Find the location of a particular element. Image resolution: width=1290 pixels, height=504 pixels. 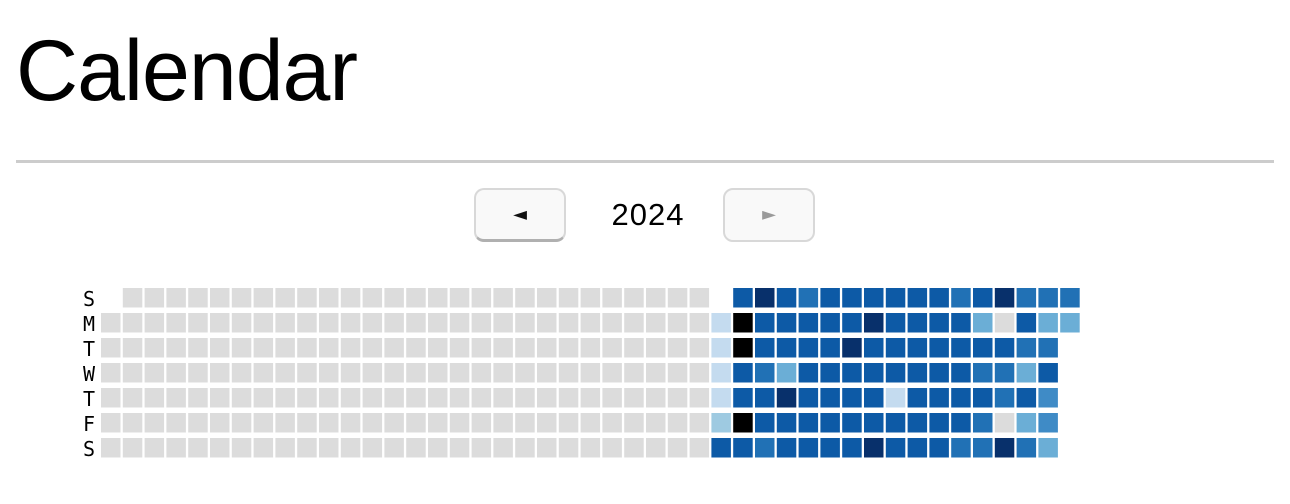

weekday-label-sat: S is located at coordinates (89, 449).